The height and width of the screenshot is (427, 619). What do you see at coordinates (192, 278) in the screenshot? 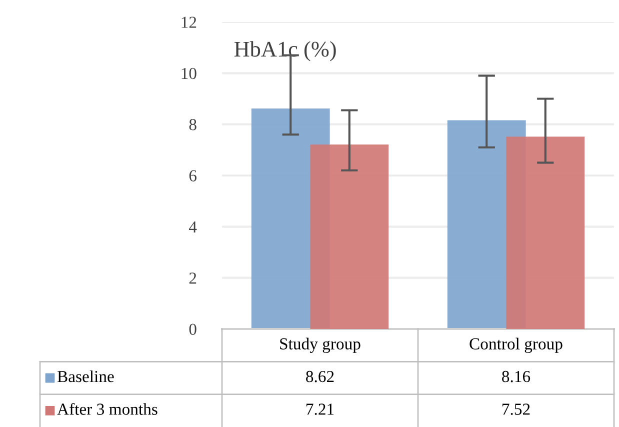
I see `y-tick-label: 2` at bounding box center [192, 278].